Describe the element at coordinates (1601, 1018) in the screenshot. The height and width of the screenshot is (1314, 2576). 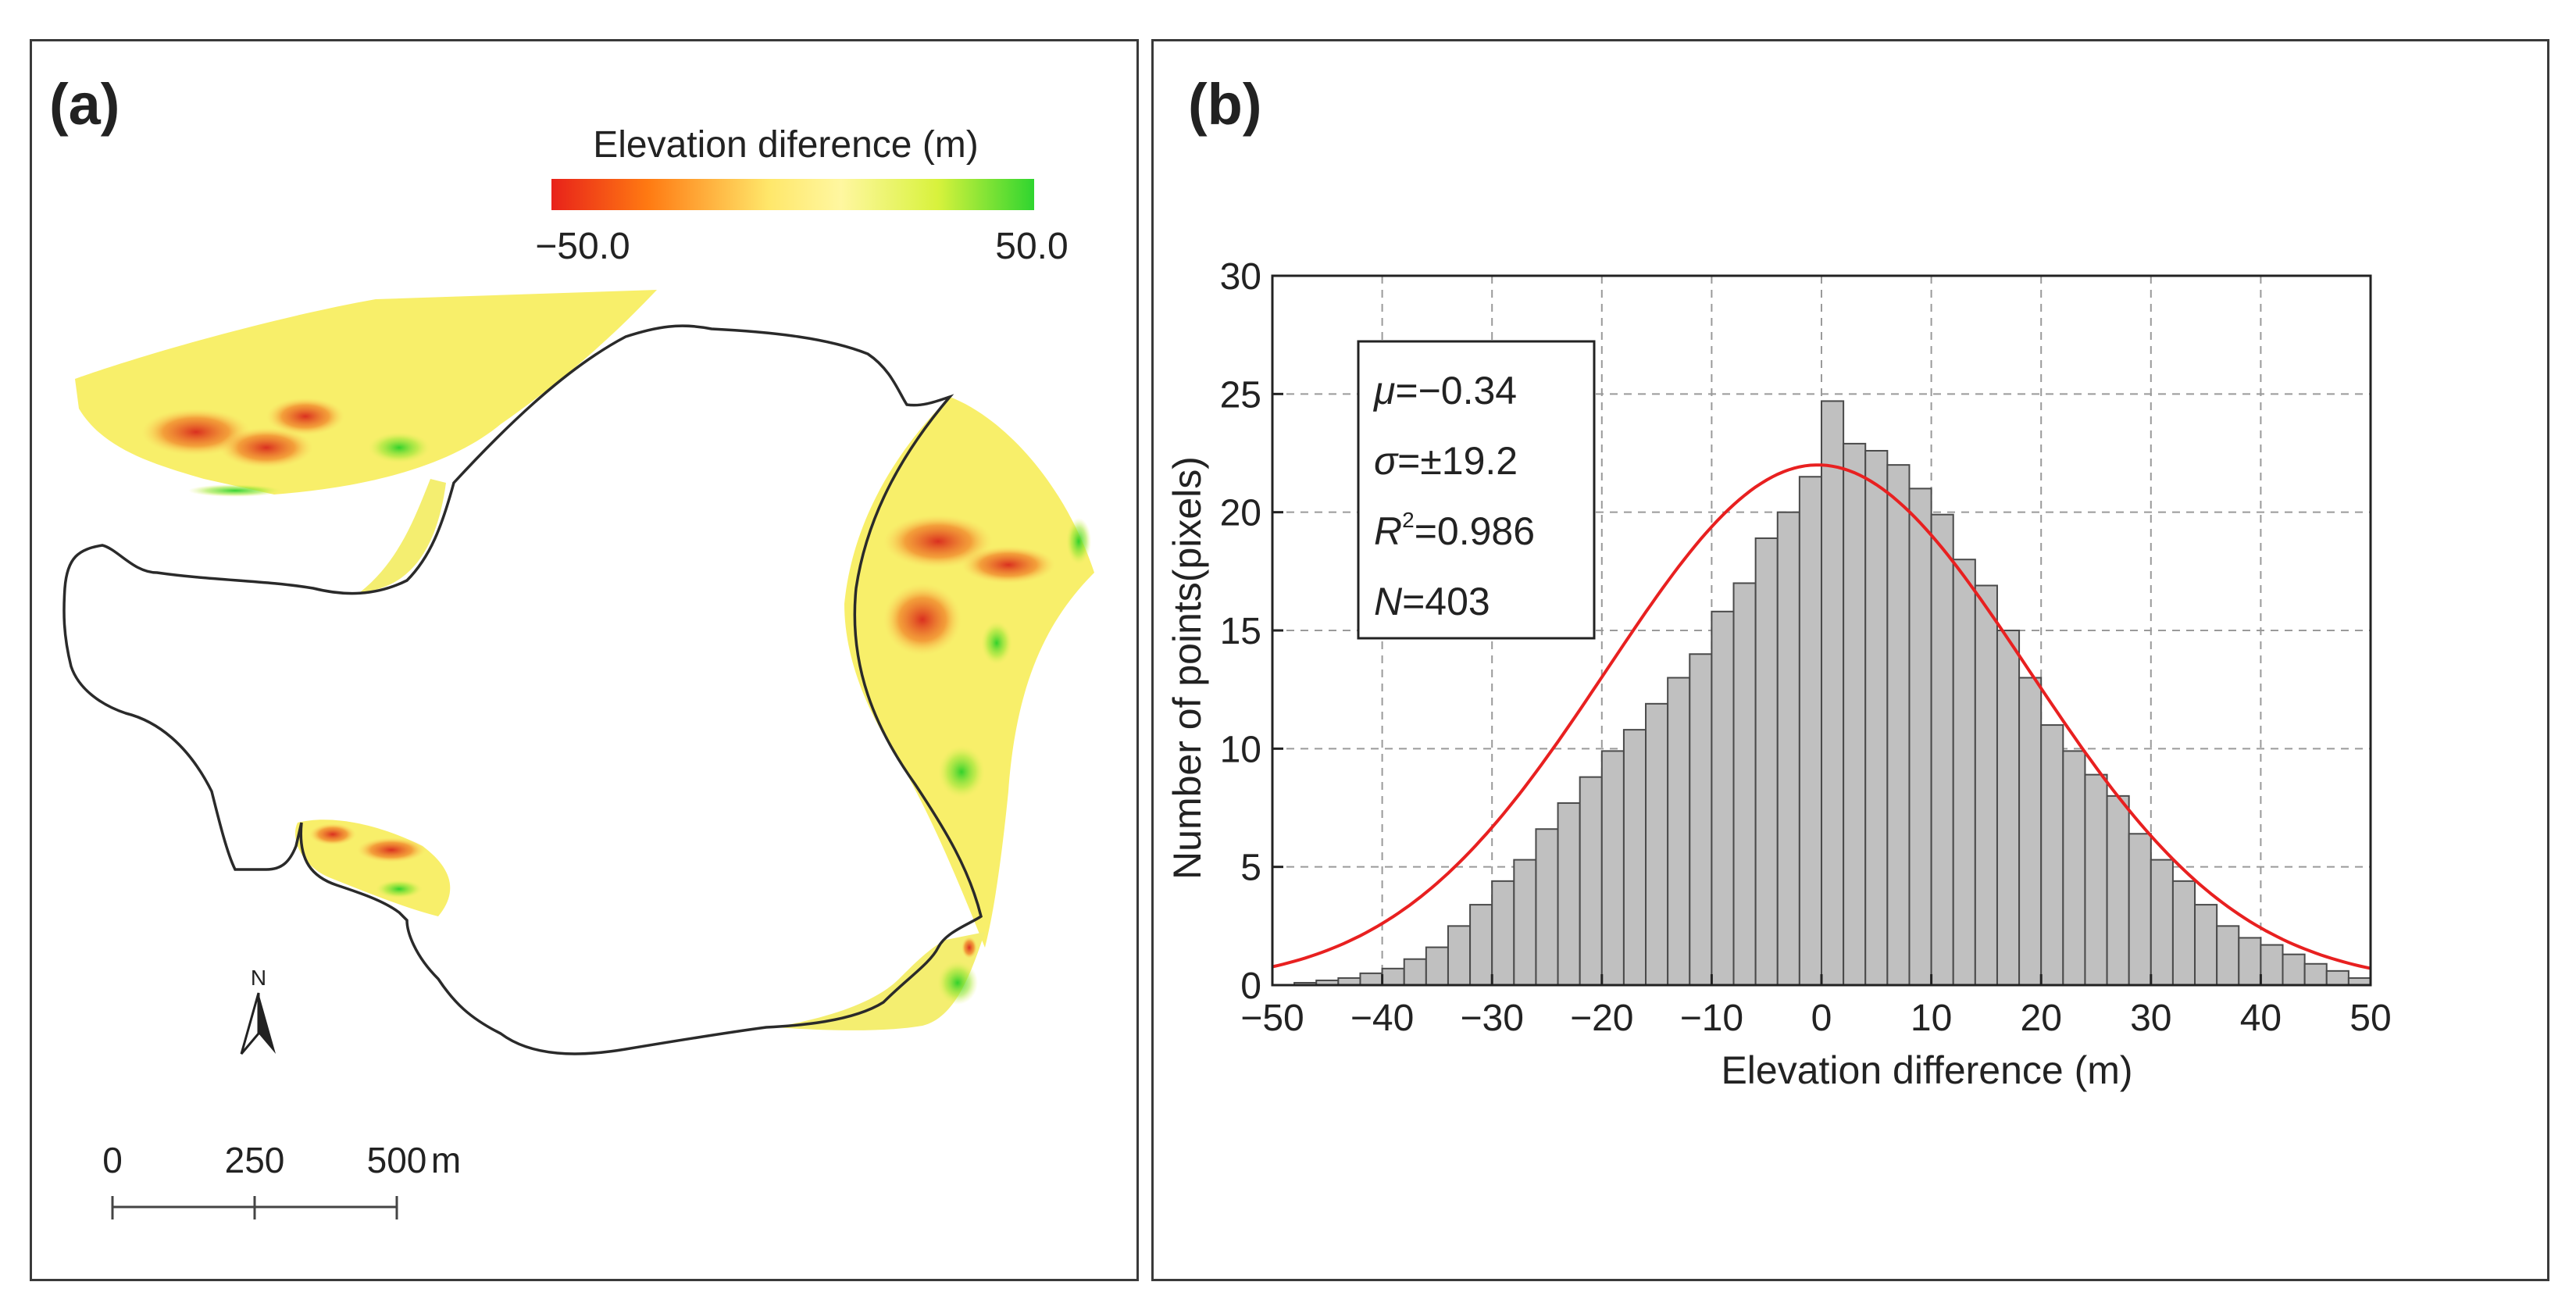
I see `x-tick-label: −20` at that location.